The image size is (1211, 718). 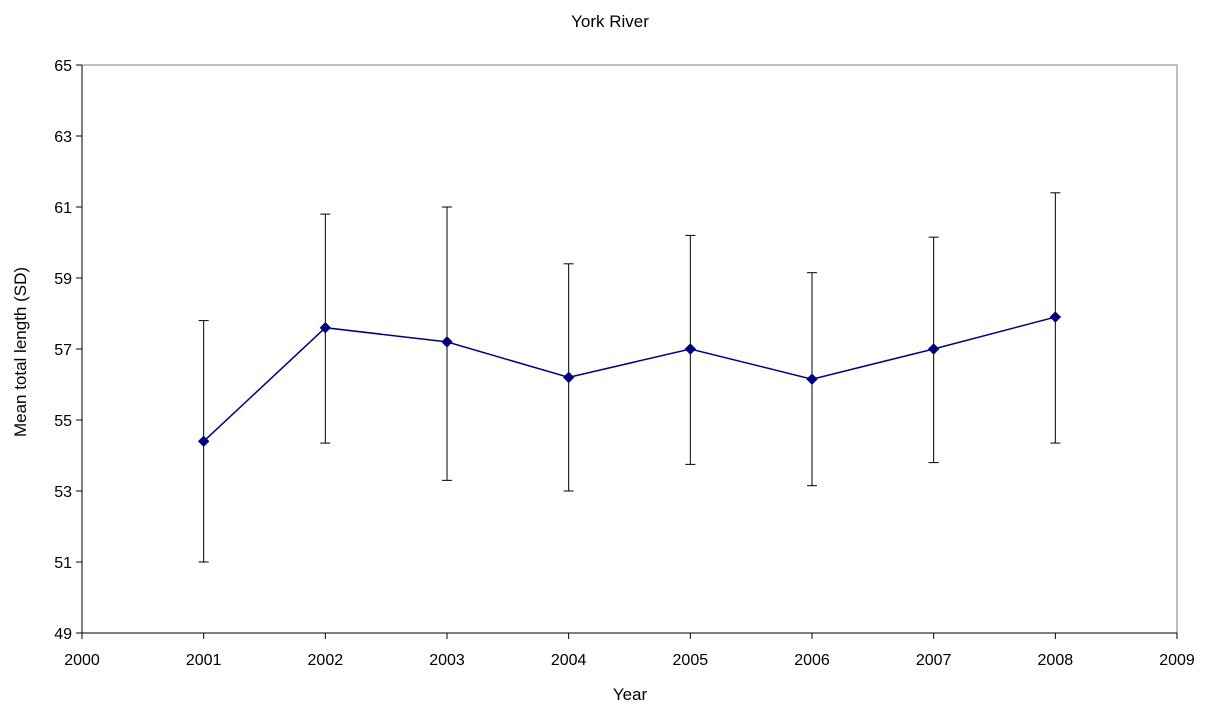 What do you see at coordinates (1177, 660) in the screenshot?
I see `x-tick-label: 2009` at bounding box center [1177, 660].